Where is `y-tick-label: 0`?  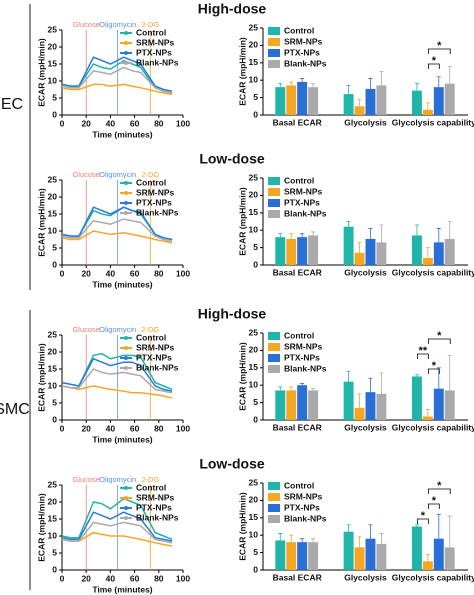 y-tick-label: 0 is located at coordinates (54, 264).